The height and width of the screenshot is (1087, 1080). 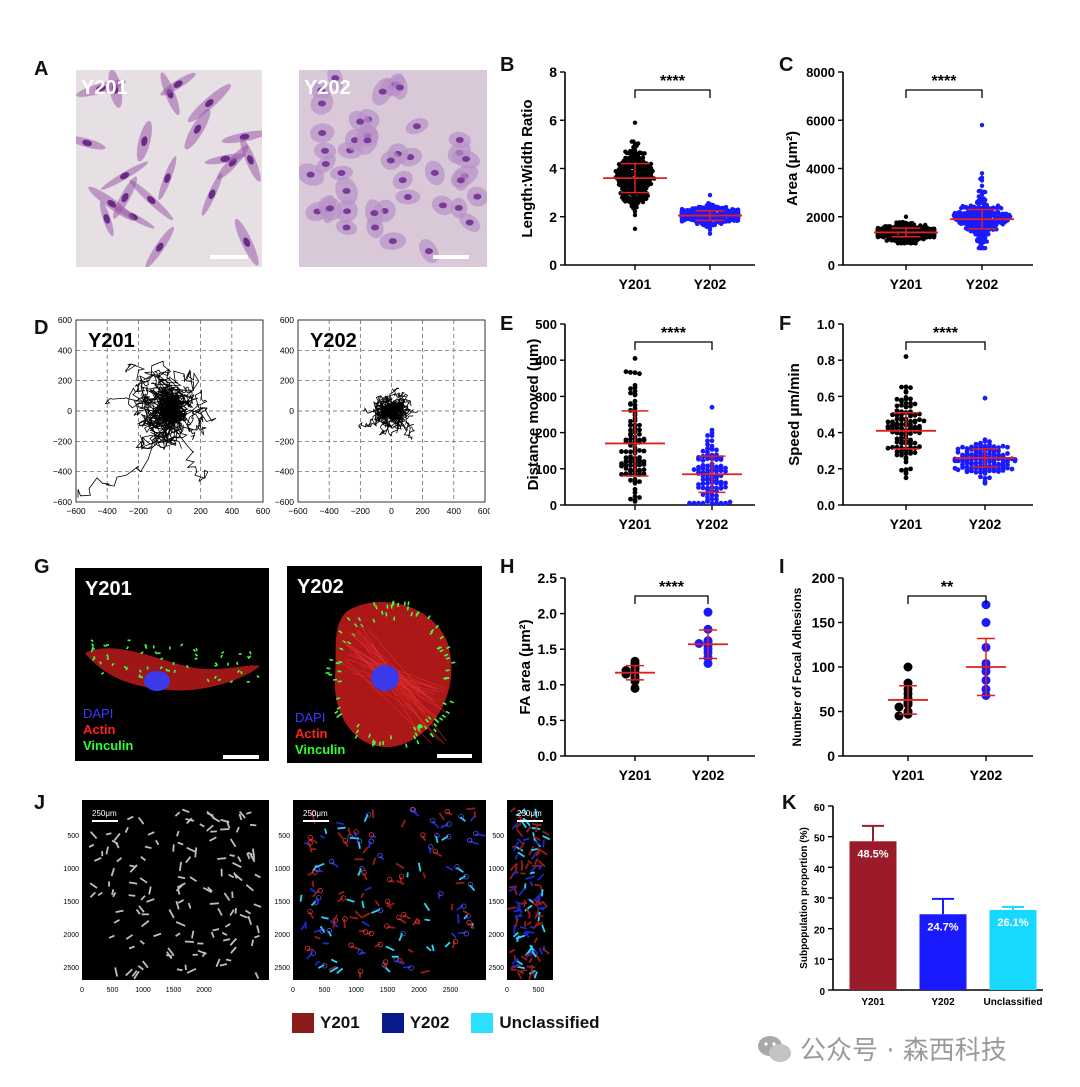 I want to click on x-tick-label: −400, so click(x=329, y=511).